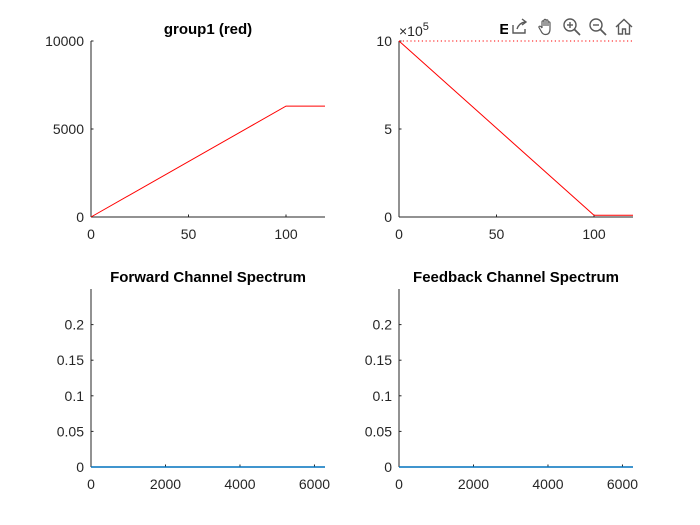  What do you see at coordinates (384, 41) in the screenshot?
I see `y-tick-label: 10` at bounding box center [384, 41].